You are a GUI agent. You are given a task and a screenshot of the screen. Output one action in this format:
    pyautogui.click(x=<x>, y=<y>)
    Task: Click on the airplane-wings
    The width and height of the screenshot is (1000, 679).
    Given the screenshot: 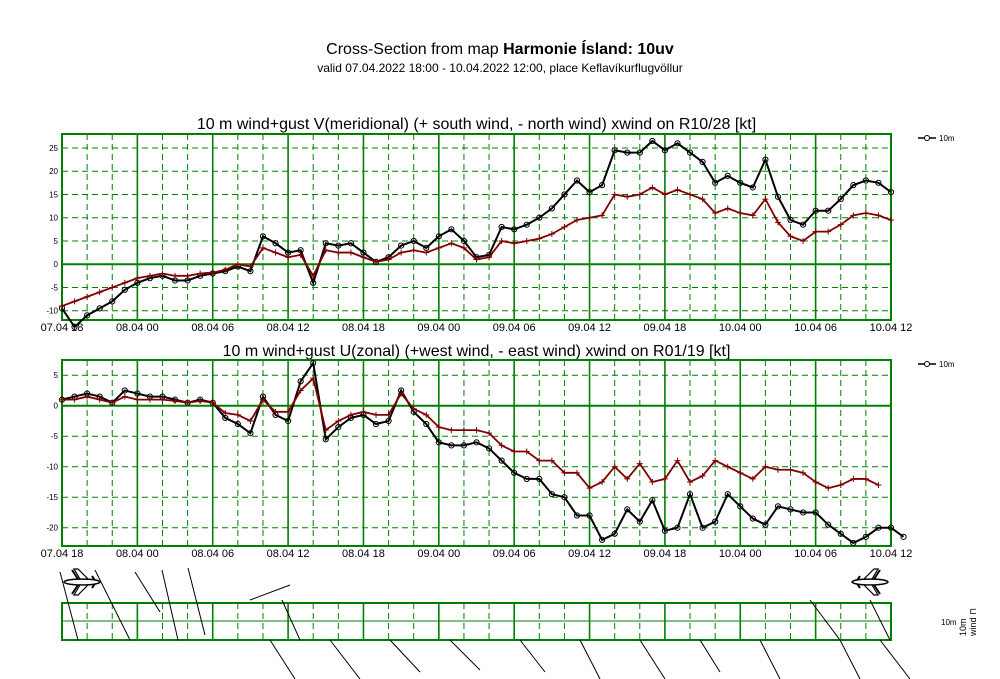 What is the action you would take?
    pyautogui.click(x=81, y=582)
    